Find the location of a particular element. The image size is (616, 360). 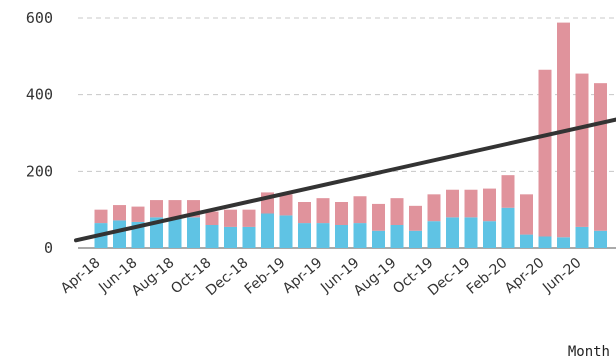

x-tick-label: Dec-19 is located at coordinates (449, 277).